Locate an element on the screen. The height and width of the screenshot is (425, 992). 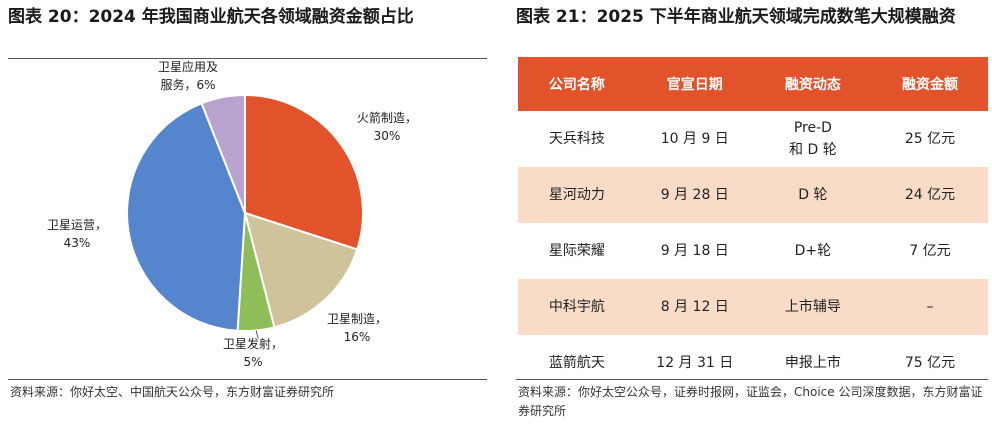
header-company: 公司名称 is located at coordinates (577, 84).